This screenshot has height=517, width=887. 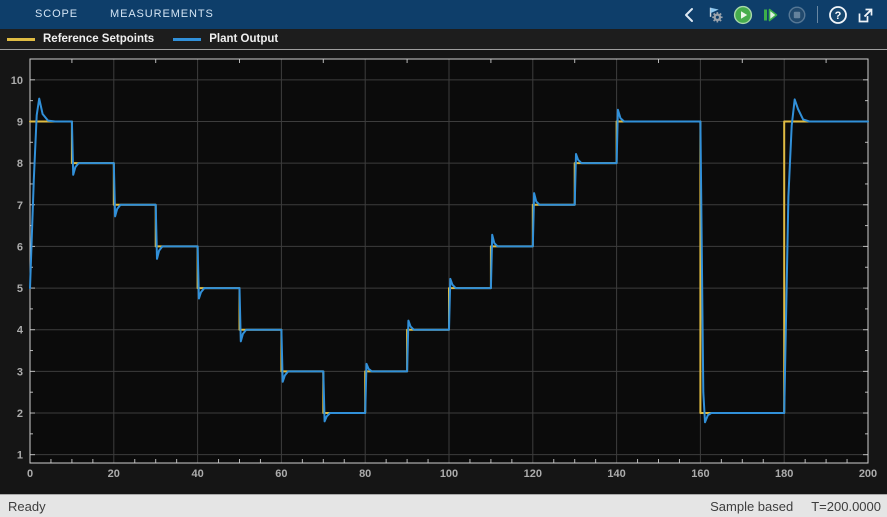 I want to click on step-forward-button, so click(x=770, y=15).